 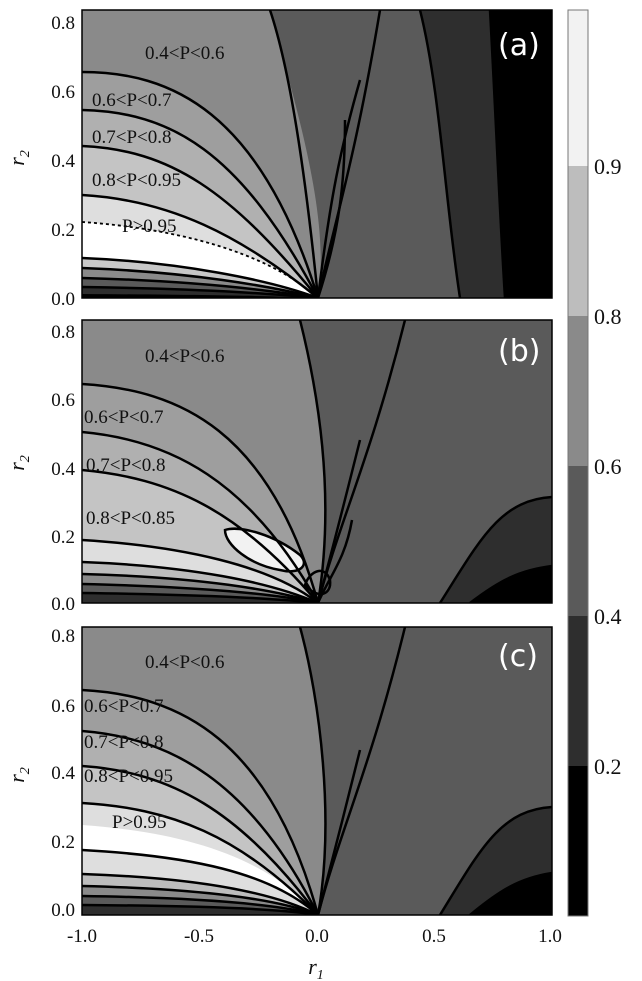 I want to click on panel-b-y-tick: 0.8, so click(x=63, y=332).